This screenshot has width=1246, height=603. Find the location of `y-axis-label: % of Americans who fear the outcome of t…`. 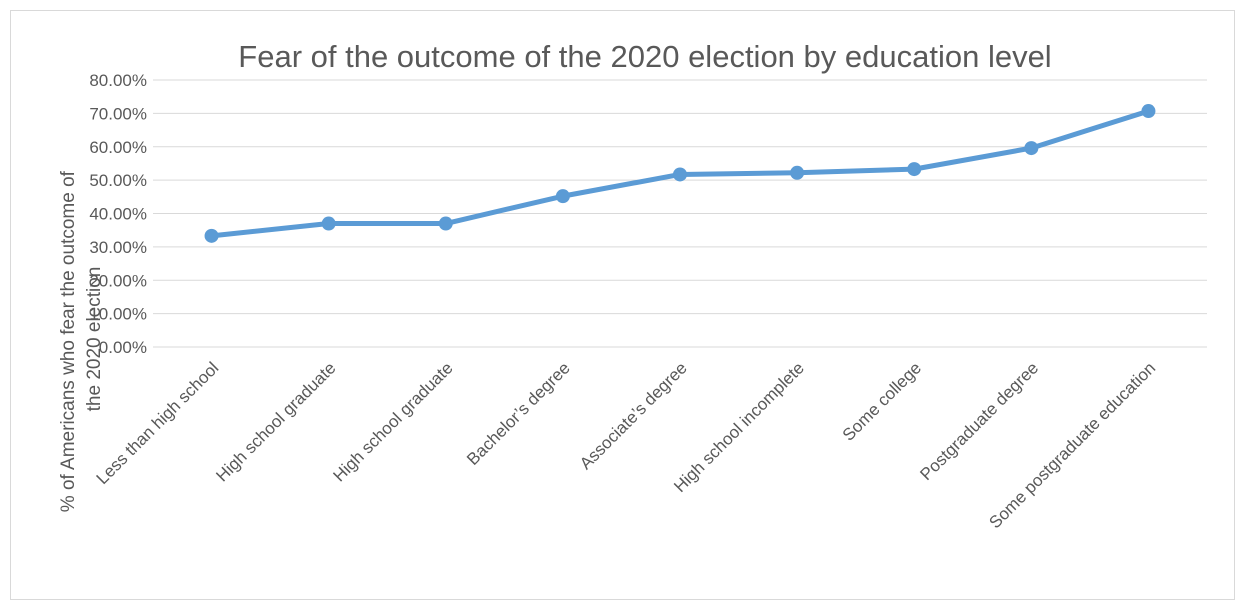

y-axis-label: % of Americans who fear the outcome of t… is located at coordinates (81, 339).